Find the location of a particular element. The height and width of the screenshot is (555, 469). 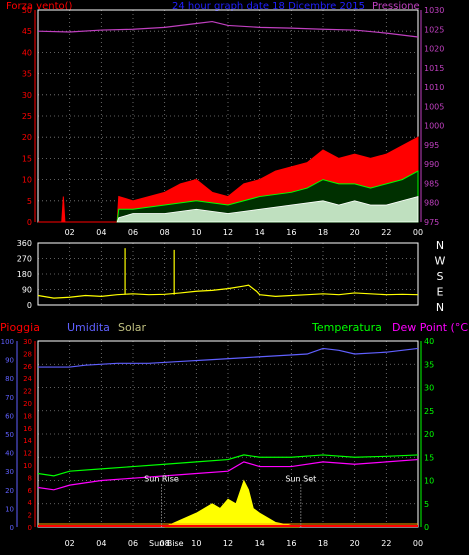

humidity-tick-label: 20 is located at coordinates (9, 491).